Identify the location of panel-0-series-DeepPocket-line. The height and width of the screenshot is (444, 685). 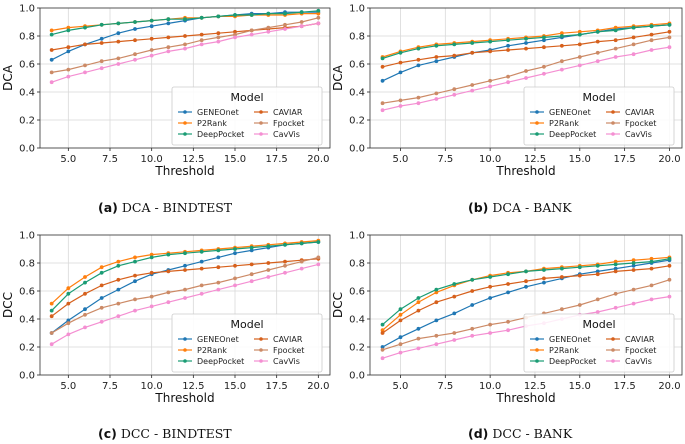
(185, 23).